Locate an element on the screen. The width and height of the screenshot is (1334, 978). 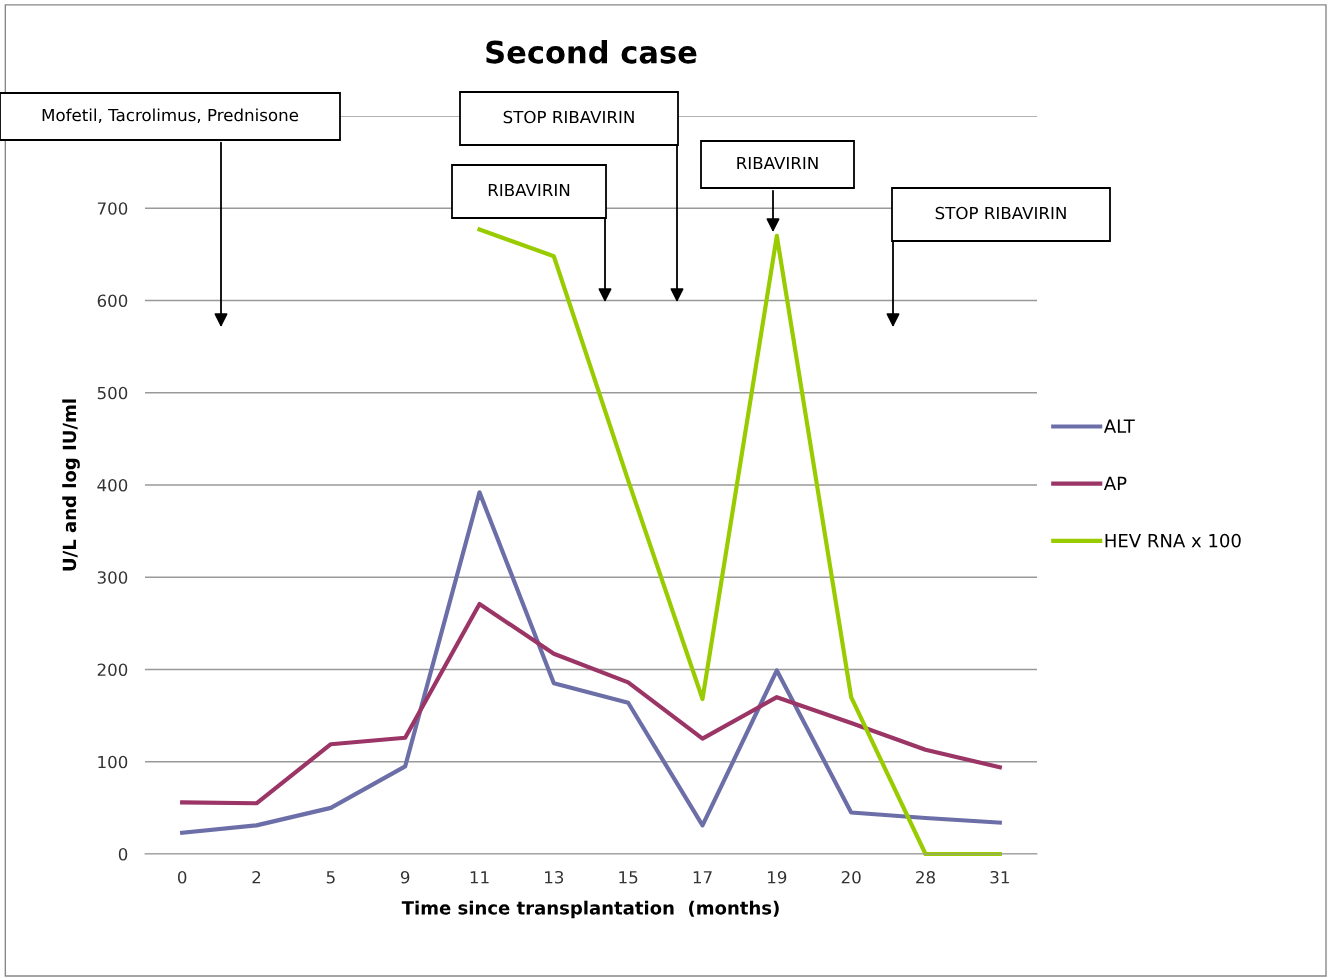
x-tick-label: 28 is located at coordinates (925, 877).